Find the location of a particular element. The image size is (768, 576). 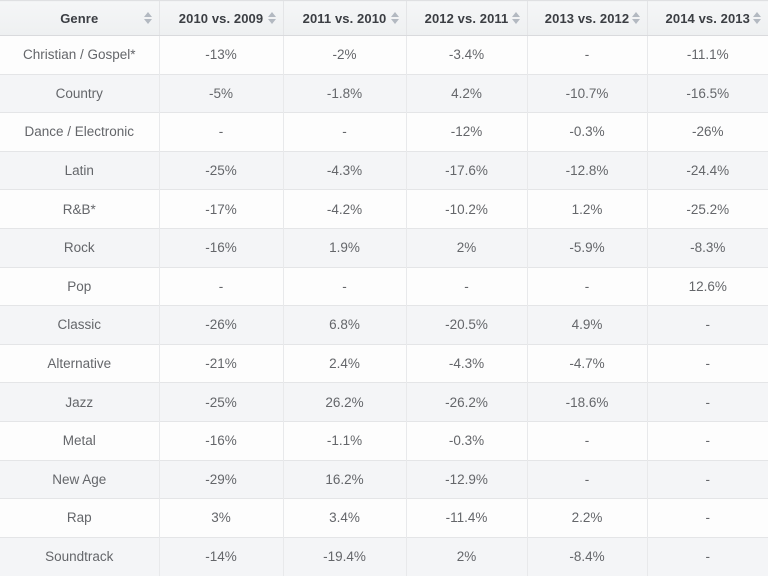

value-cell: 16.2% is located at coordinates (344, 479).